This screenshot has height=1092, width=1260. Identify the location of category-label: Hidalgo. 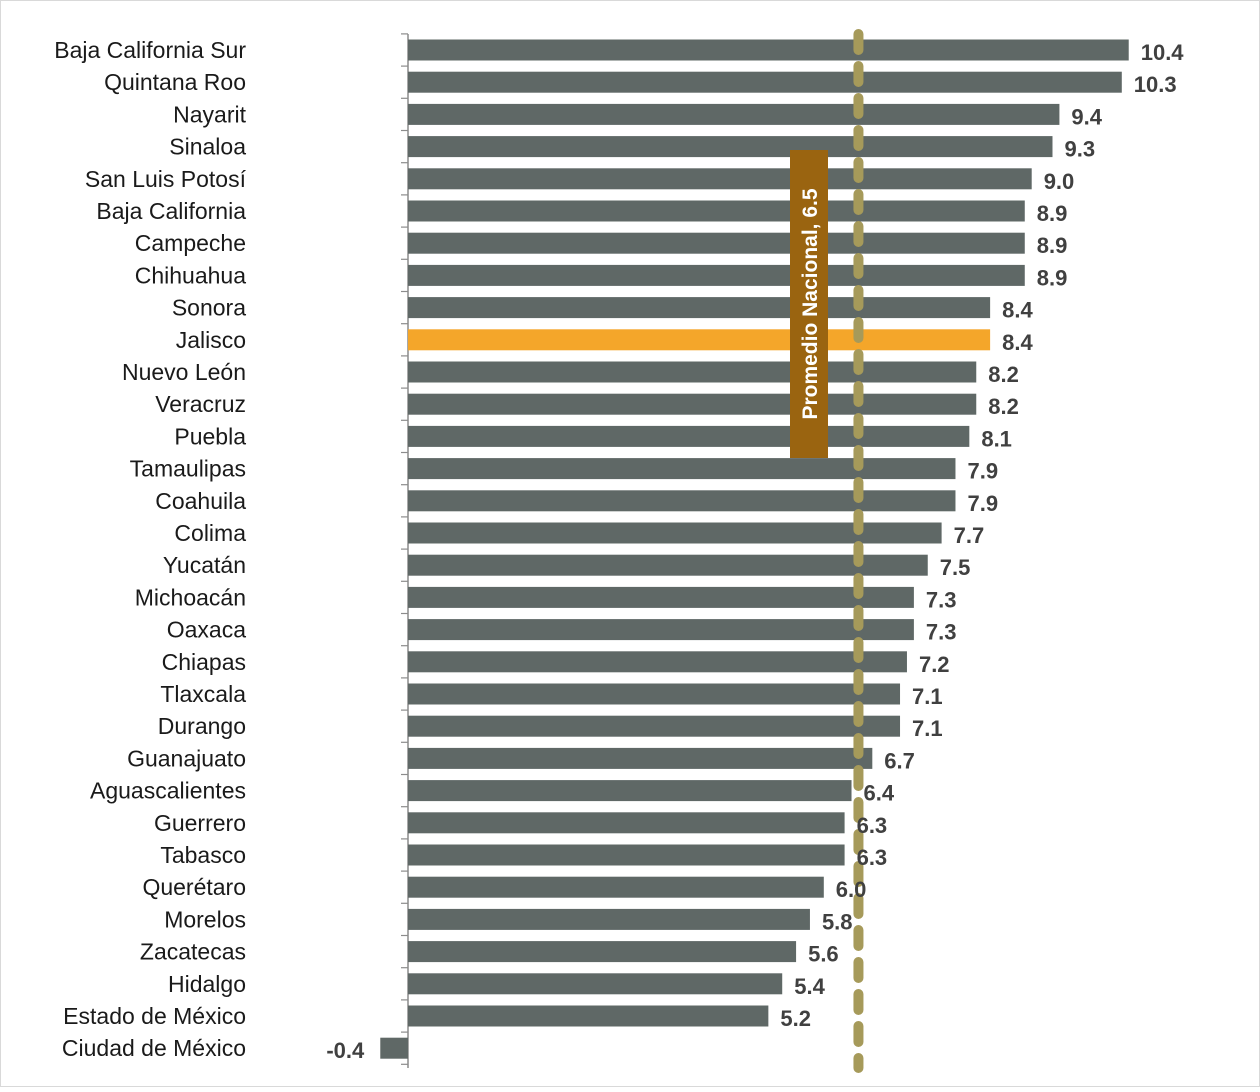
(207, 984).